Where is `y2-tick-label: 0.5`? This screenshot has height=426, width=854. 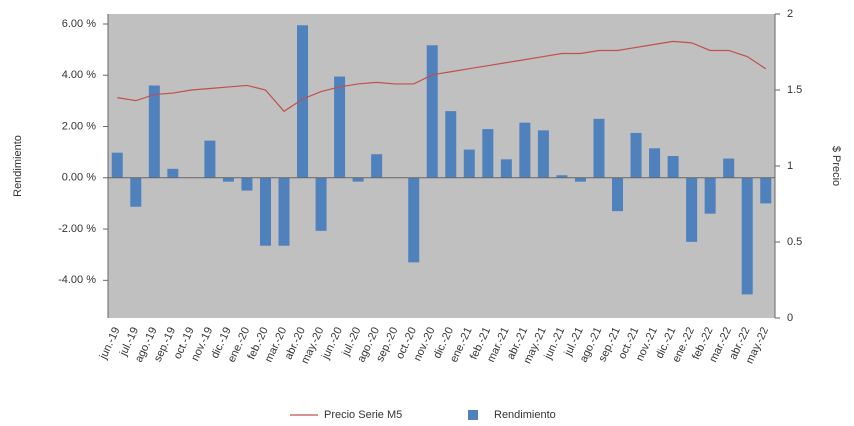 y2-tick-label: 0.5 is located at coordinates (794, 242).